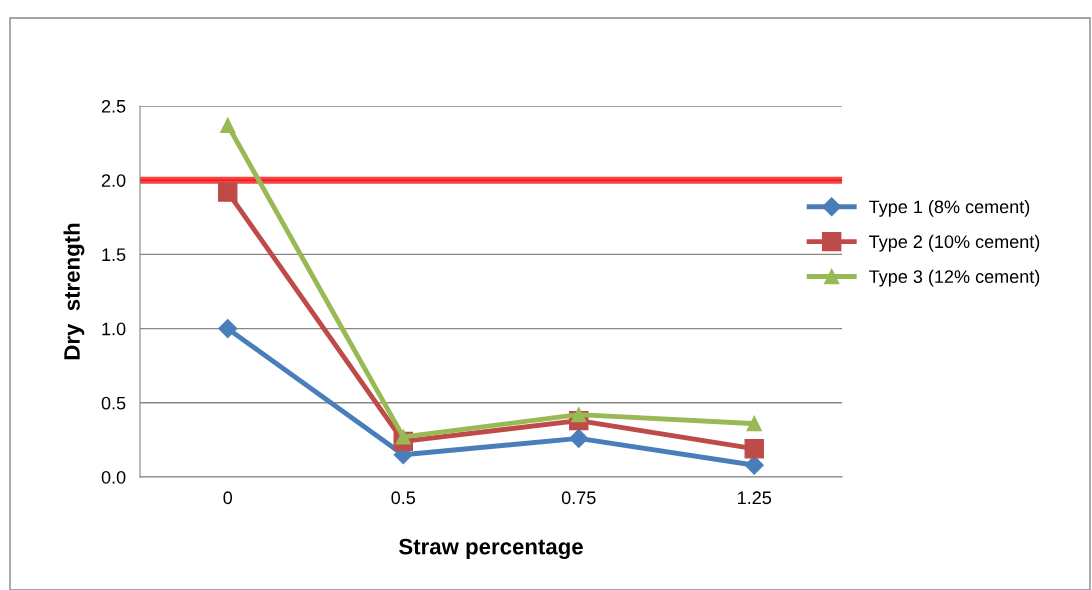 This screenshot has width=1092, height=590. I want to click on y-axis-title: Dry strength, so click(74, 291).